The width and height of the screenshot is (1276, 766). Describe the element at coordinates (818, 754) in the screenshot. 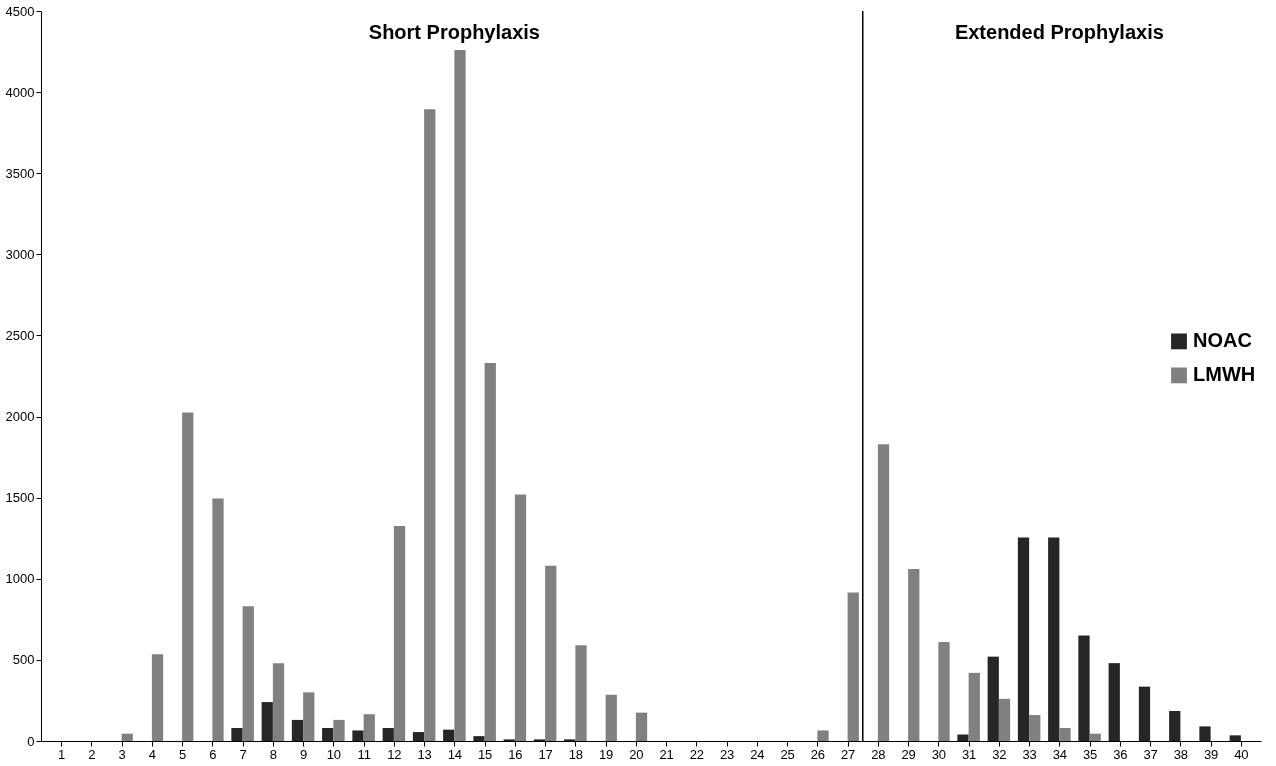

I see `x-tick-label: 26` at that location.